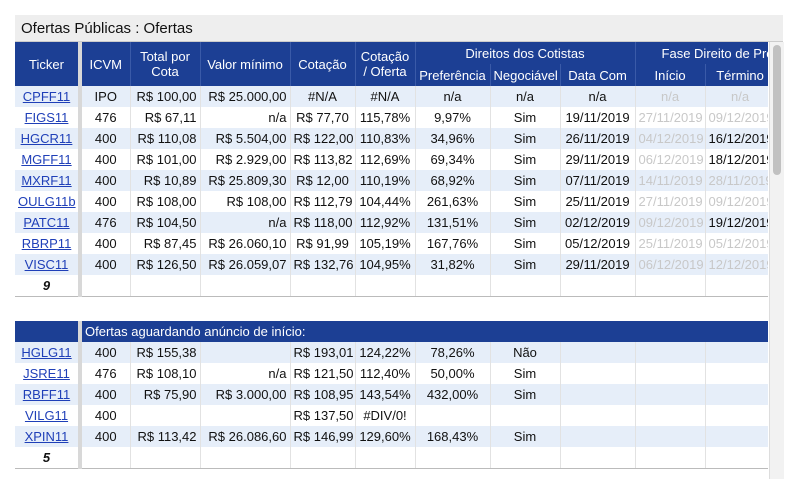 The height and width of the screenshot is (479, 799). I want to click on ticker-link: MXRF11, so click(46, 180).